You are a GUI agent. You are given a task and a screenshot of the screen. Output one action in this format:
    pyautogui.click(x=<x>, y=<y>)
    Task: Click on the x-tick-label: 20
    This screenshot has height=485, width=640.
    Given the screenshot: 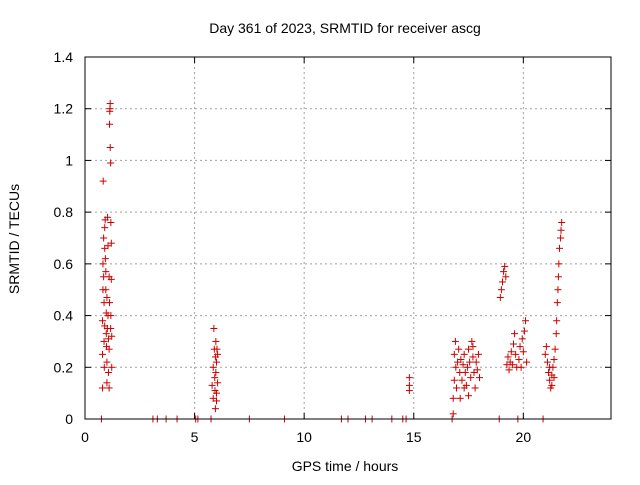 What is the action you would take?
    pyautogui.click(x=524, y=437)
    